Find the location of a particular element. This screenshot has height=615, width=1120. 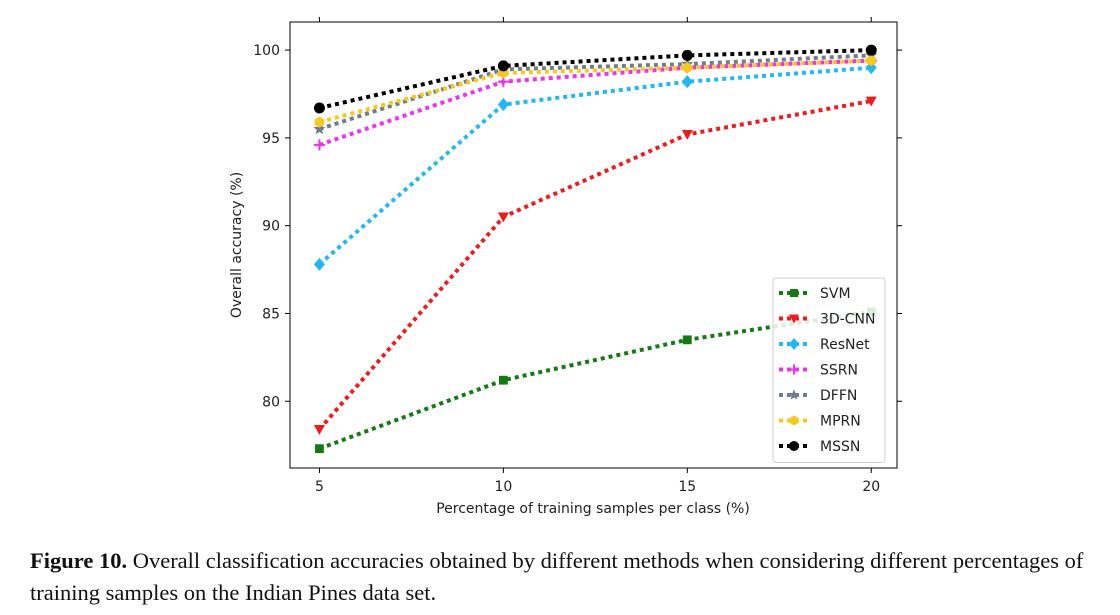

y-tick-label: 90 is located at coordinates (271, 227).